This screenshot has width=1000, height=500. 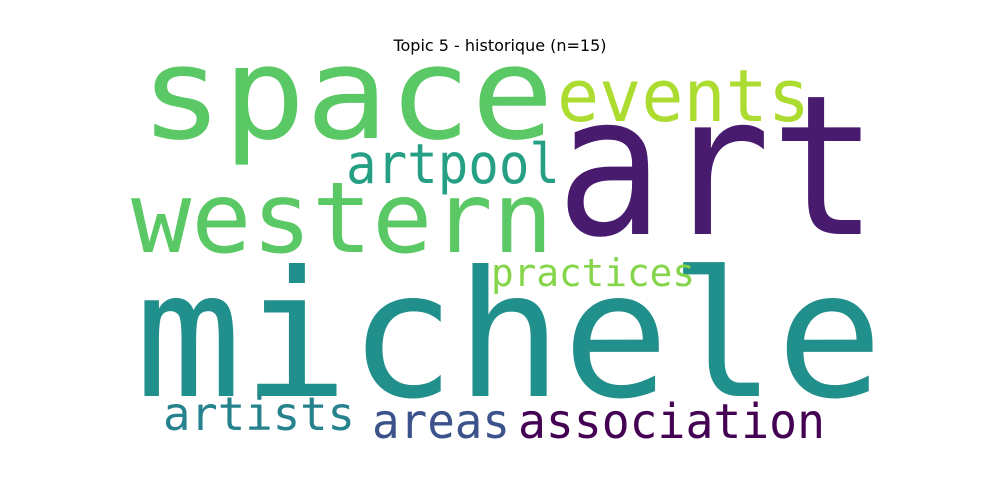 I want to click on word-areas: areas, so click(x=441, y=422).